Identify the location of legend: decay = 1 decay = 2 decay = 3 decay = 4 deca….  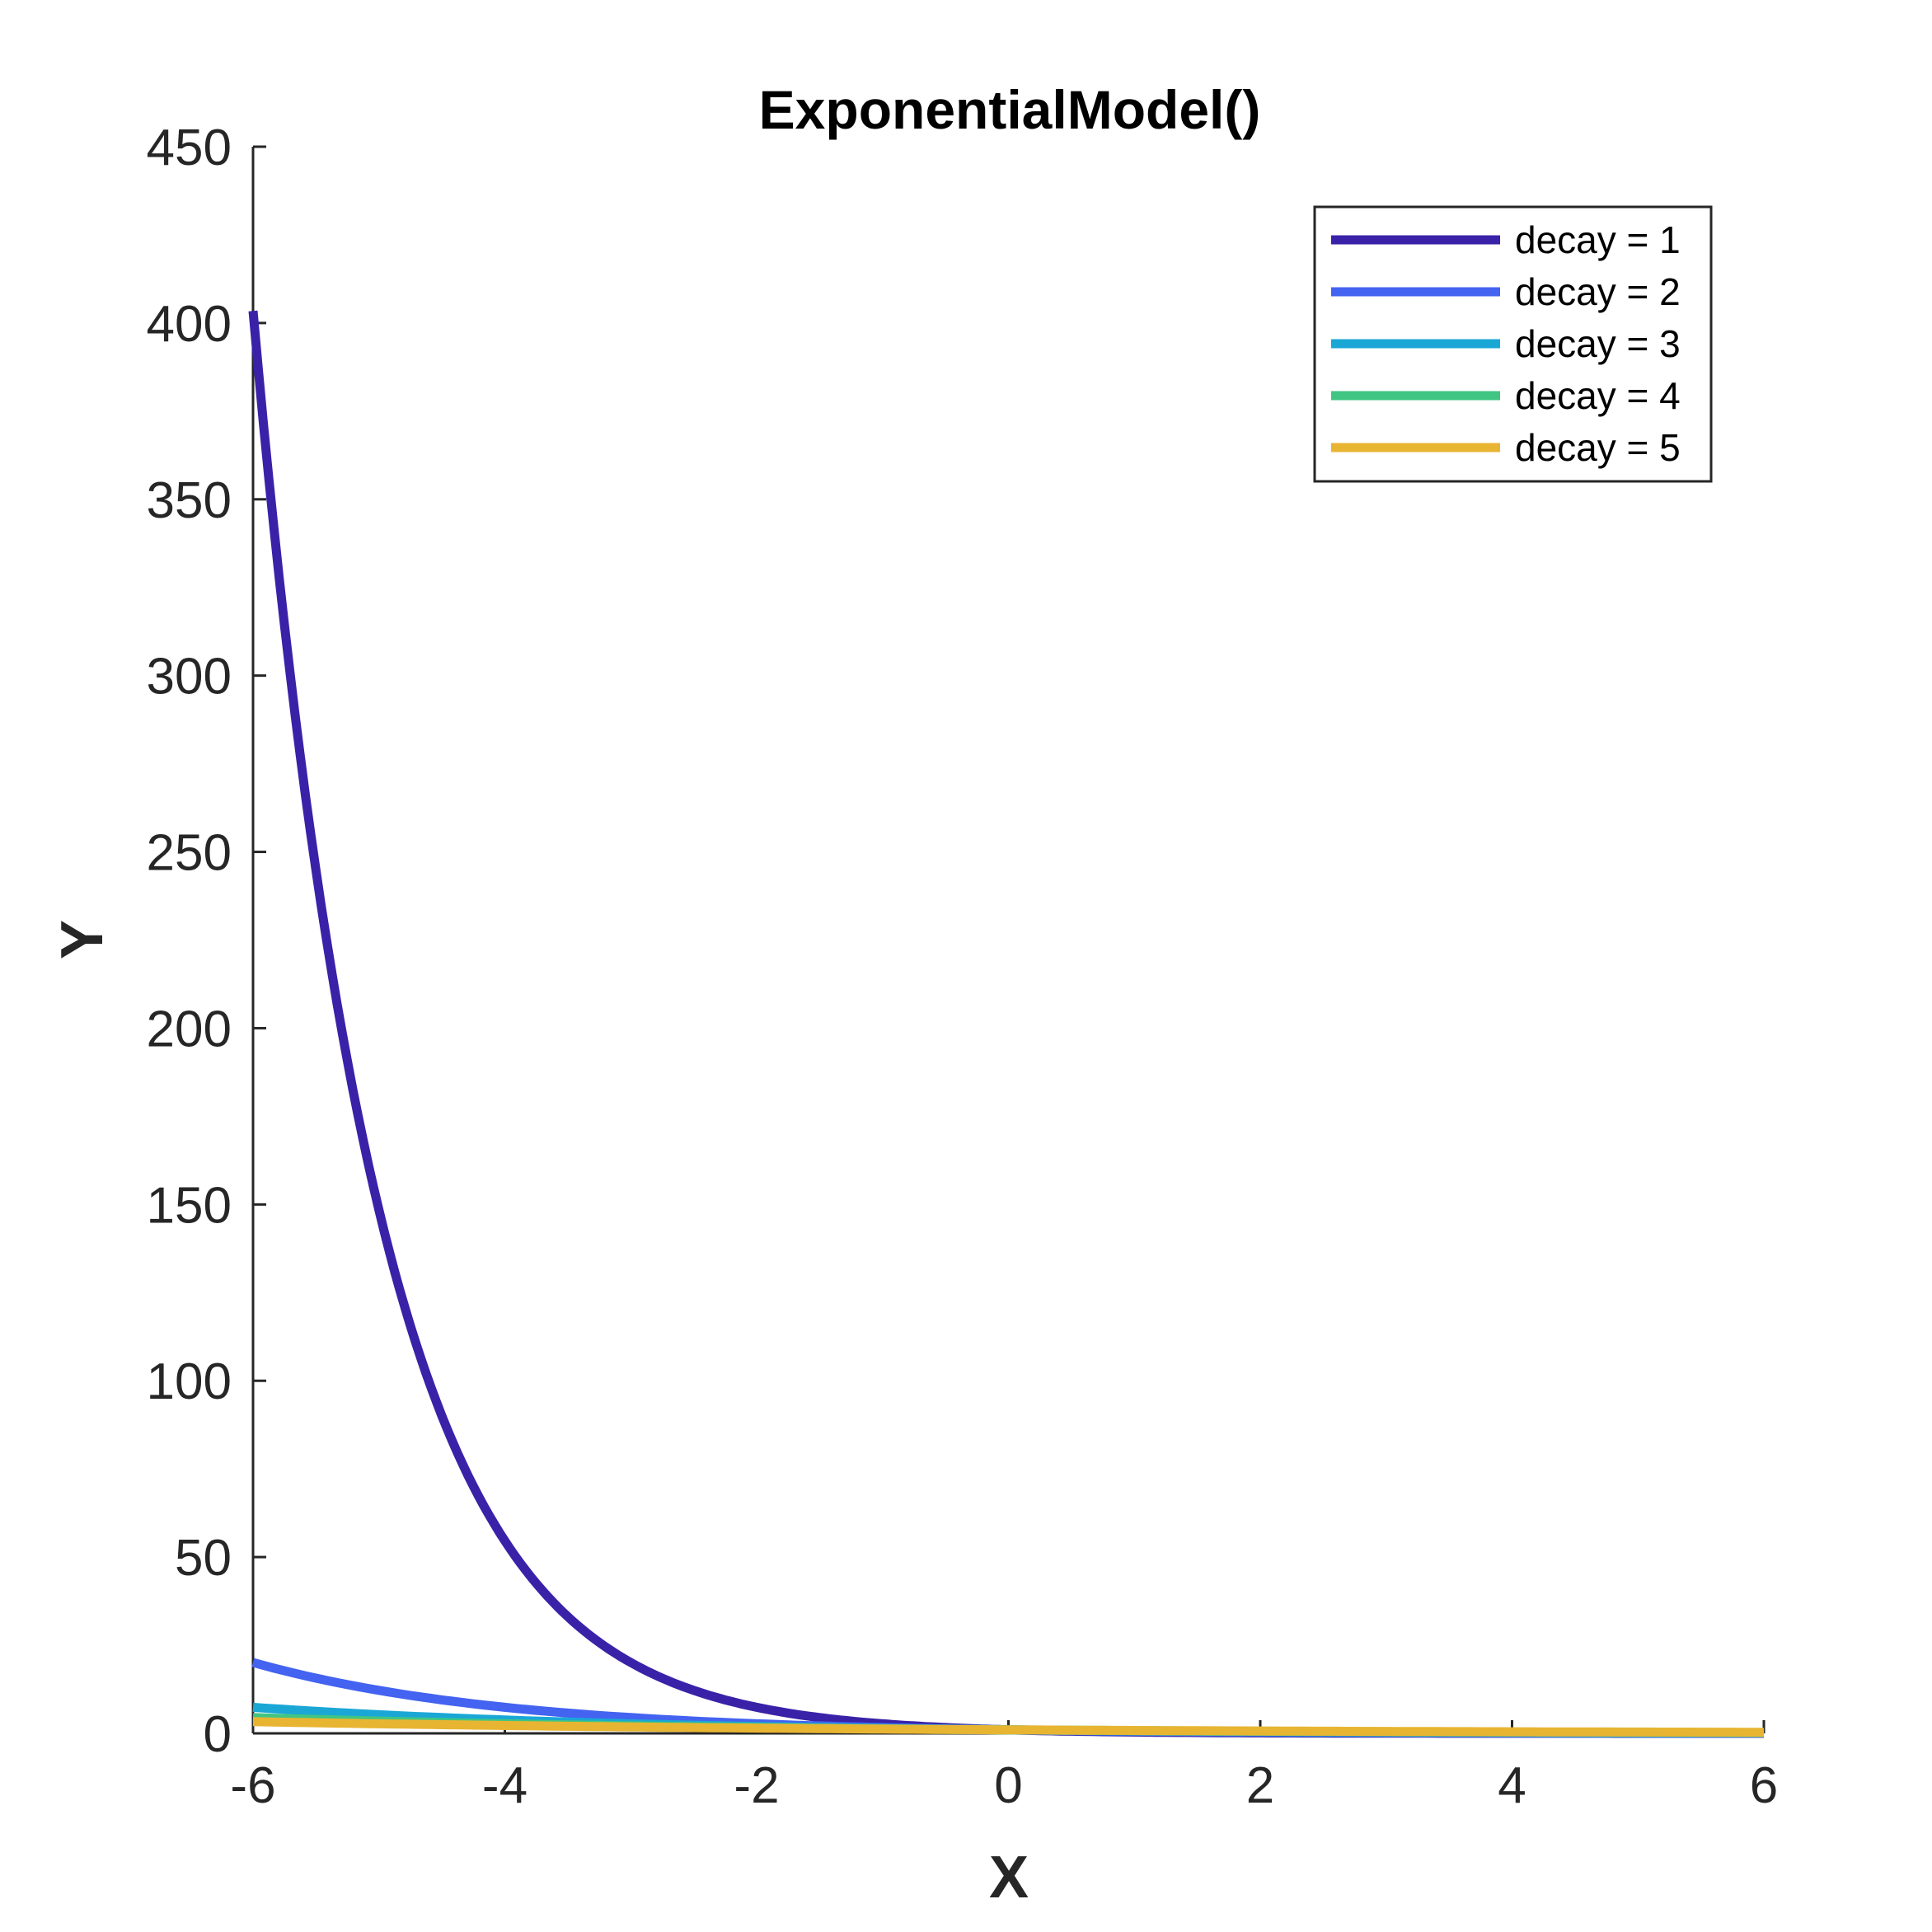
(1513, 344).